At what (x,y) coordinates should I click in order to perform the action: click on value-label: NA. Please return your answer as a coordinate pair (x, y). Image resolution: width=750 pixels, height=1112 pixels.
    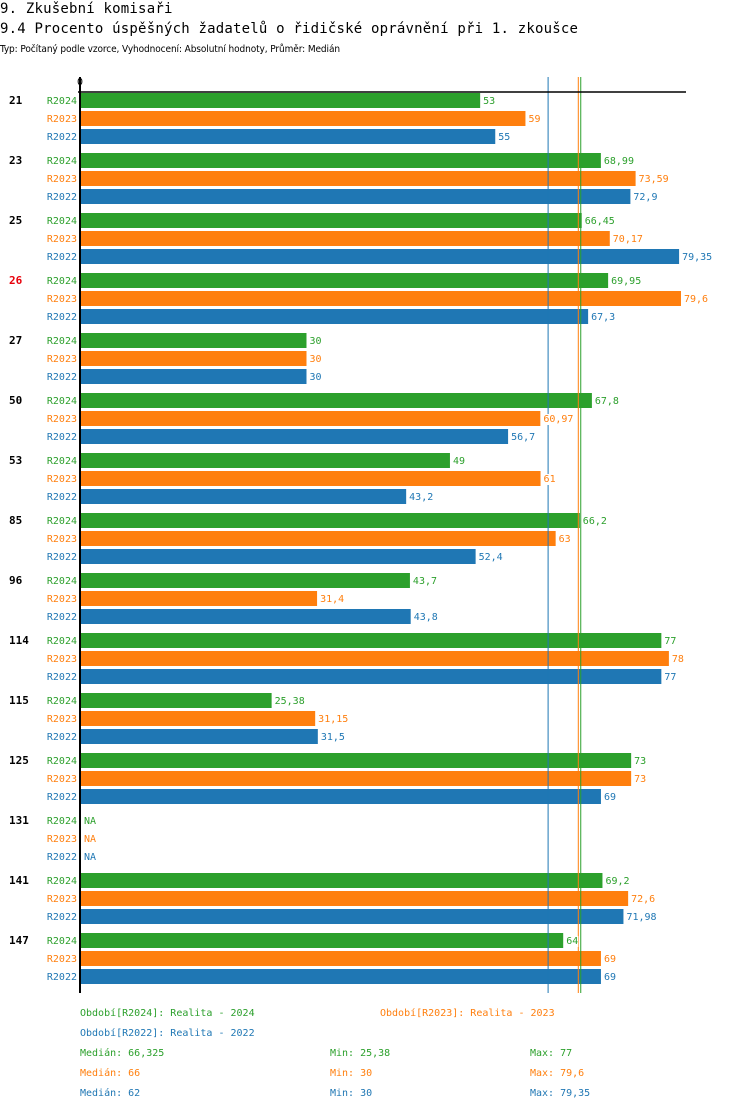
    Looking at the image, I should click on (90, 857).